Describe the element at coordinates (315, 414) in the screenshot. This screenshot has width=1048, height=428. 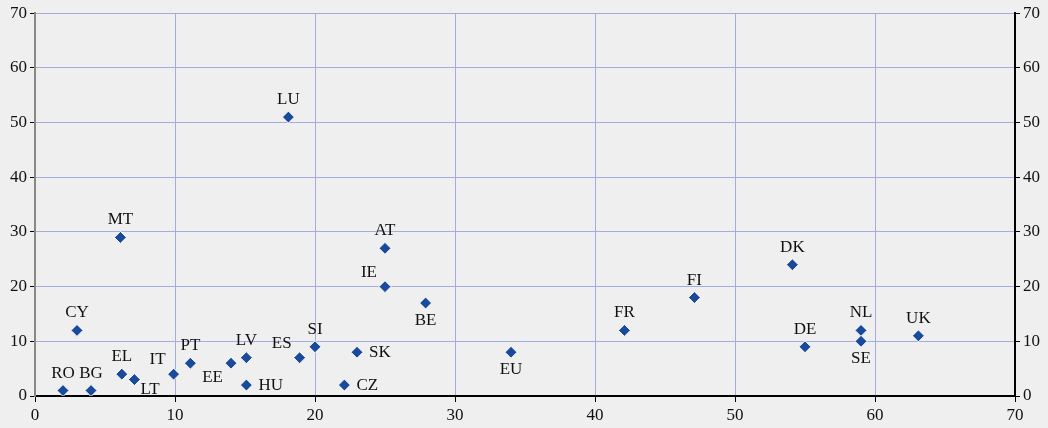
I see `x-tick-label: 20` at that location.